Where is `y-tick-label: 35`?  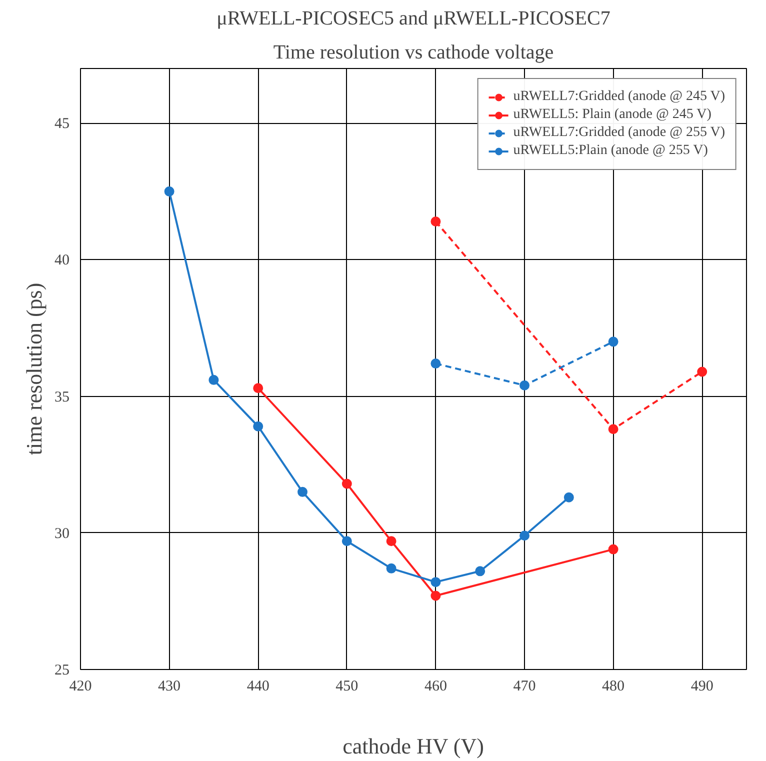
y-tick-label: 35 is located at coordinates (62, 397).